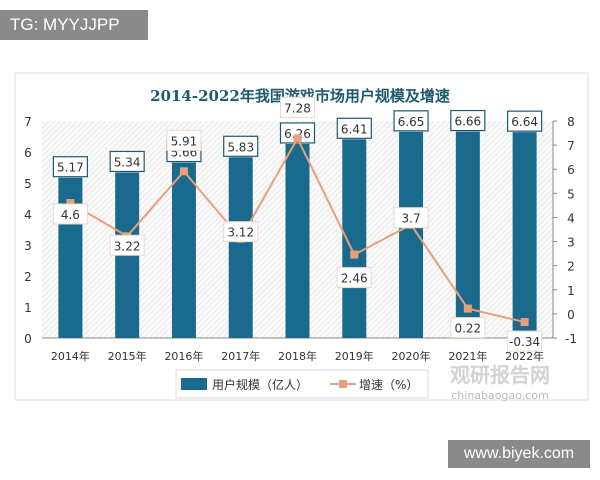 Image resolution: width=600 pixels, height=480 pixels. I want to click on chart-title: 2014-2022年我国游戏市场用户规模及增速, so click(300, 96).